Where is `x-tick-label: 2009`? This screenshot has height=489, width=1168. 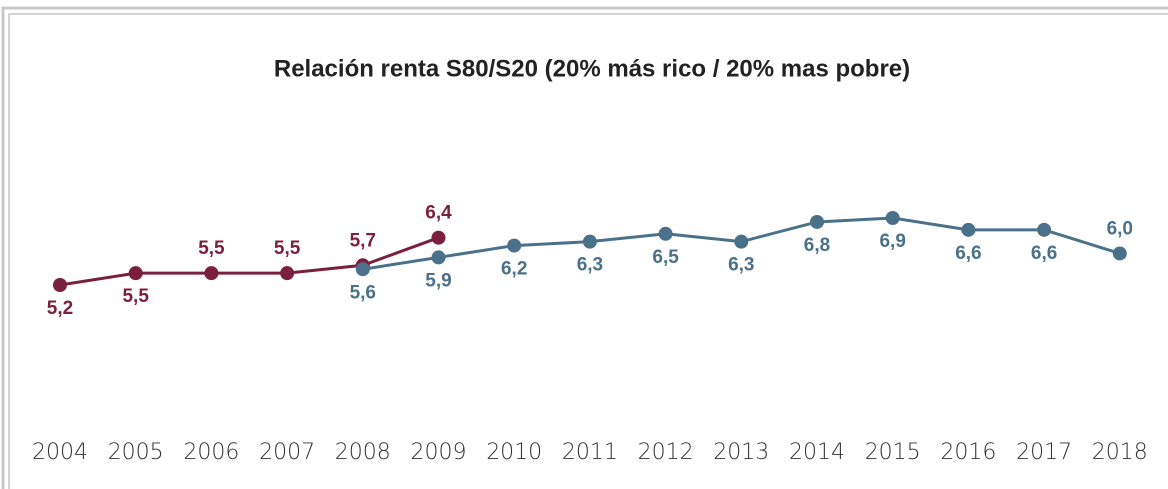
x-tick-label: 2009 is located at coordinates (439, 452).